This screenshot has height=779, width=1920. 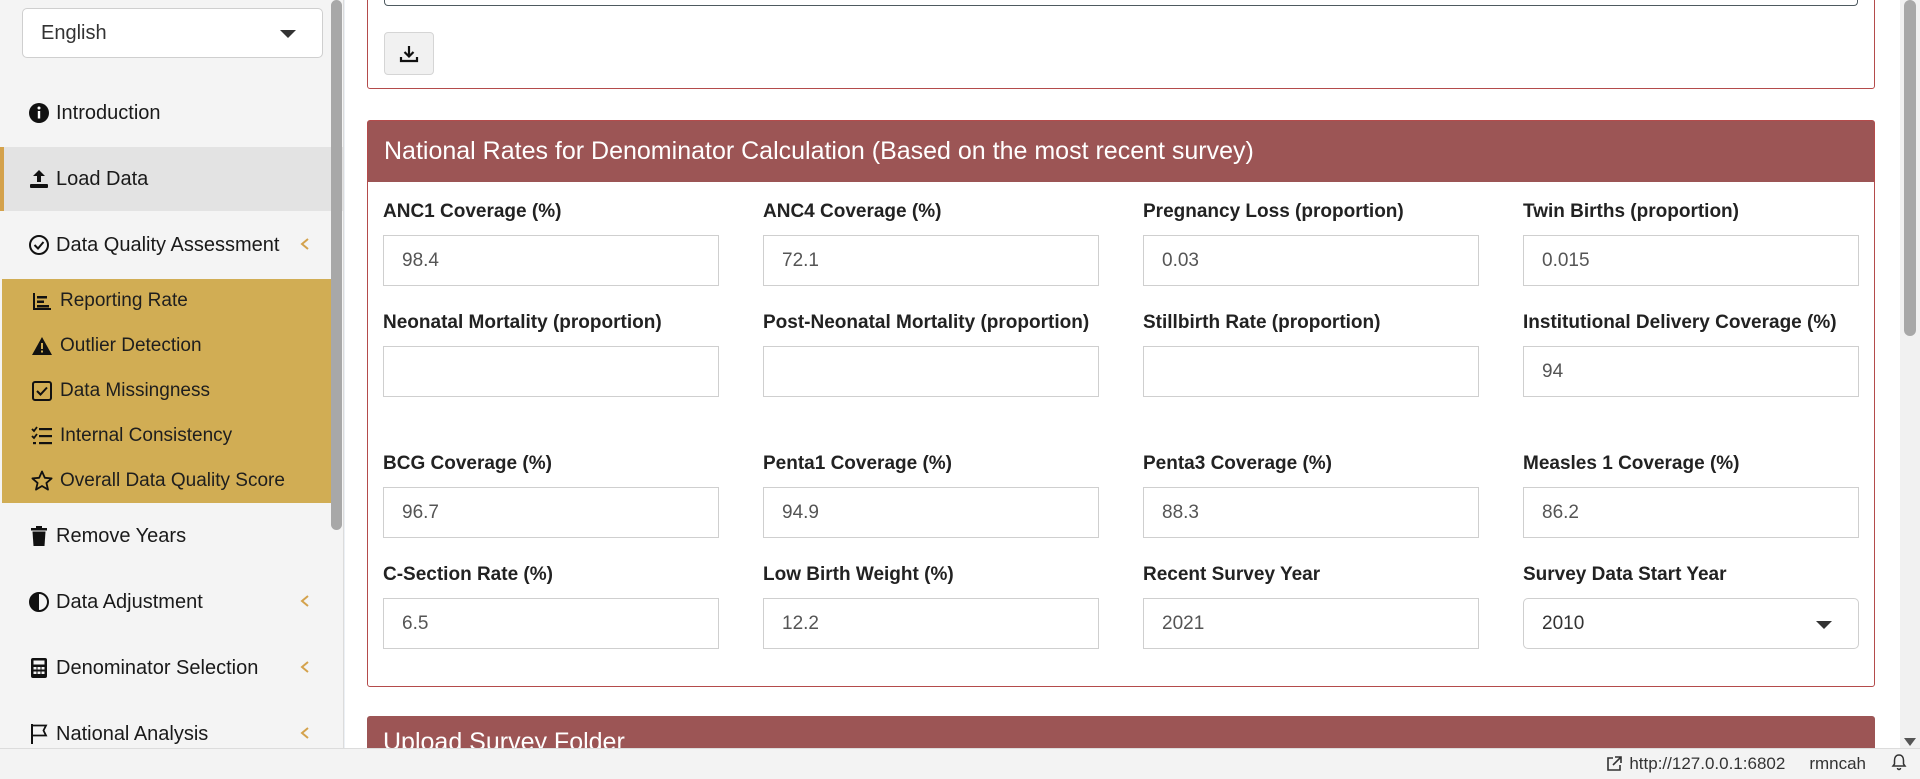 What do you see at coordinates (858, 463) in the screenshot?
I see `field-label: Penta1 Coverage (%)` at bounding box center [858, 463].